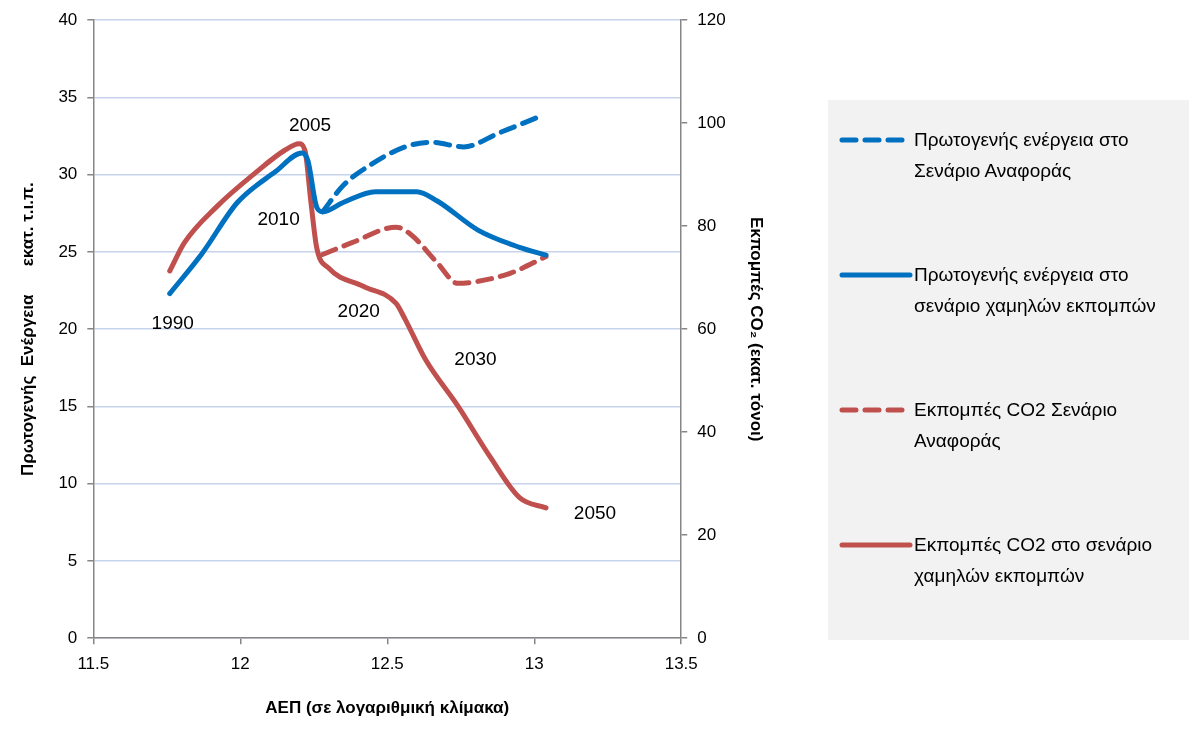 This screenshot has height=729, width=1189. I want to click on y2-tick-label: 100, so click(711, 122).